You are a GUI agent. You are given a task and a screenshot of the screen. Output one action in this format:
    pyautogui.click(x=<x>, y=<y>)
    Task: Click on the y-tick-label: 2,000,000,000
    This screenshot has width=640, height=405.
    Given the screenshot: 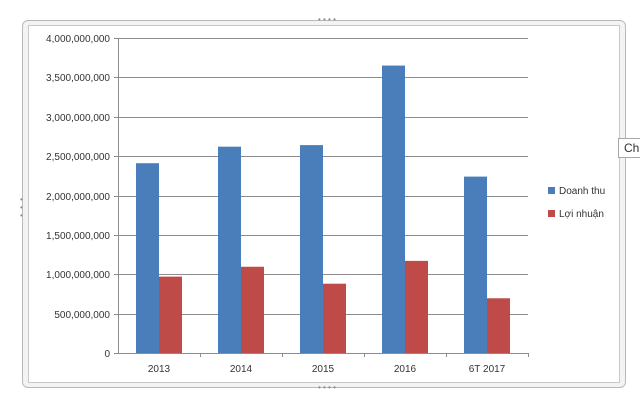 What is the action you would take?
    pyautogui.click(x=78, y=197)
    